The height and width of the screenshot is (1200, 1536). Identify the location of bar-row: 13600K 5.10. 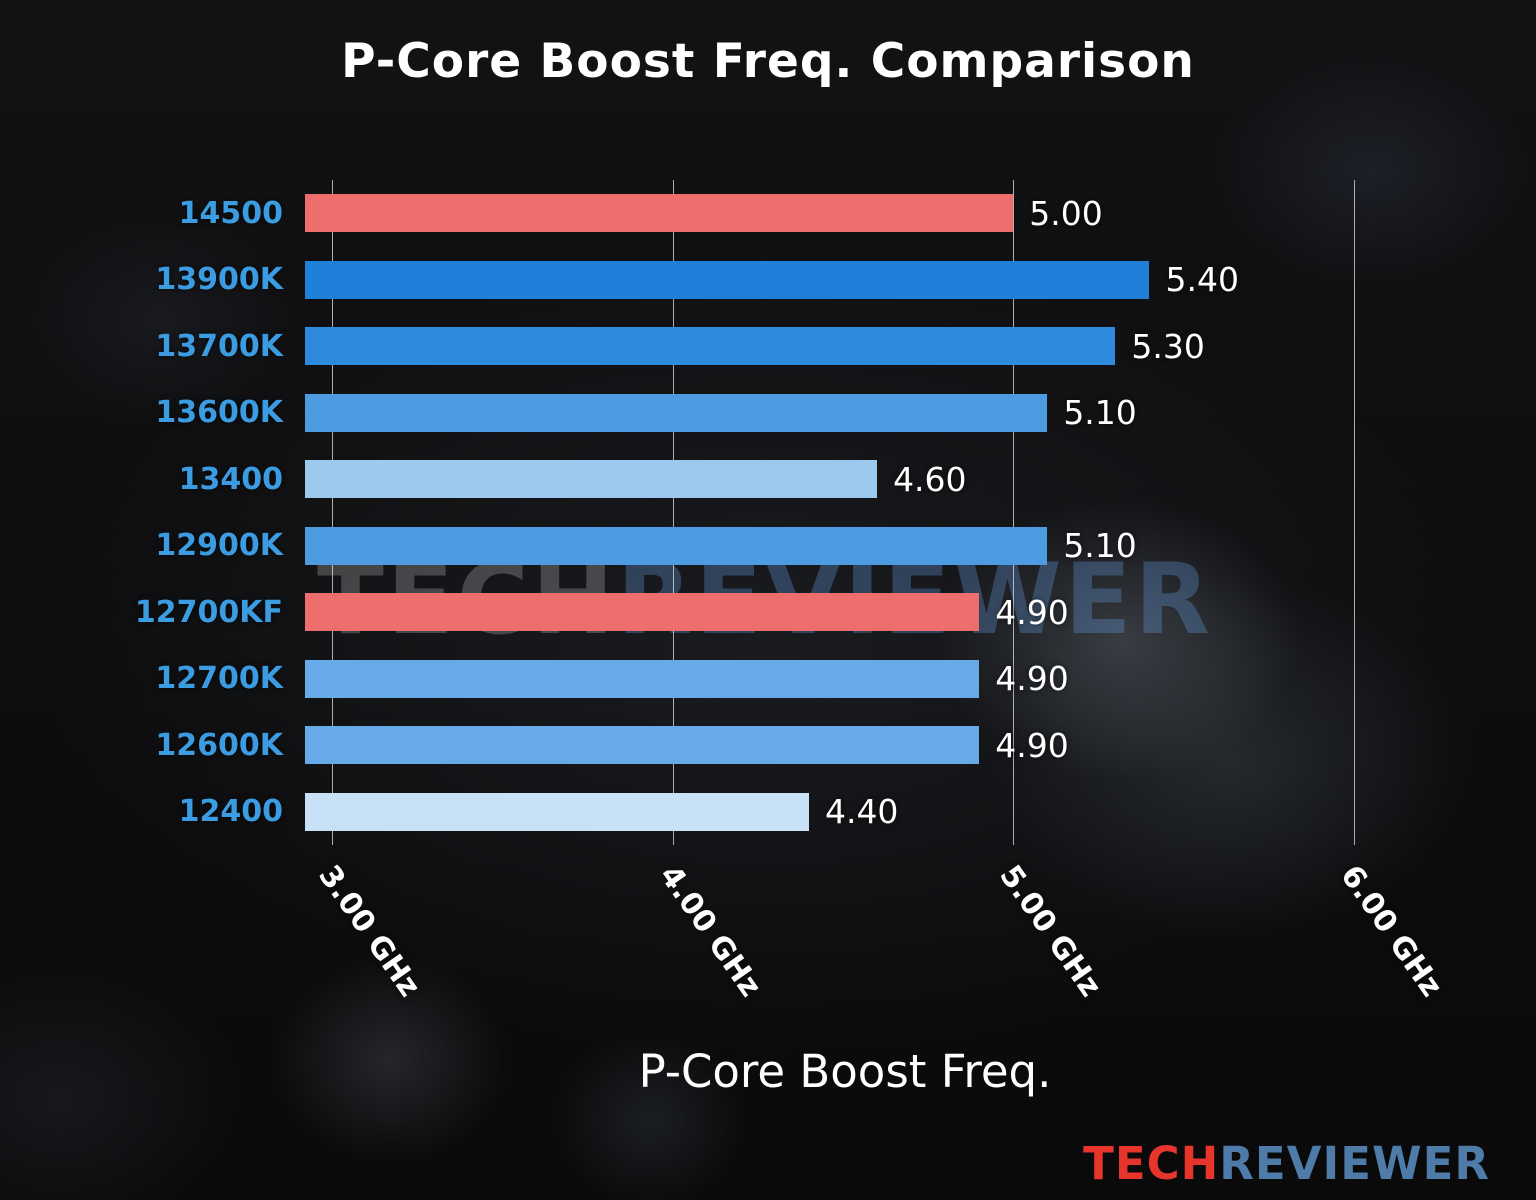
(822, 413).